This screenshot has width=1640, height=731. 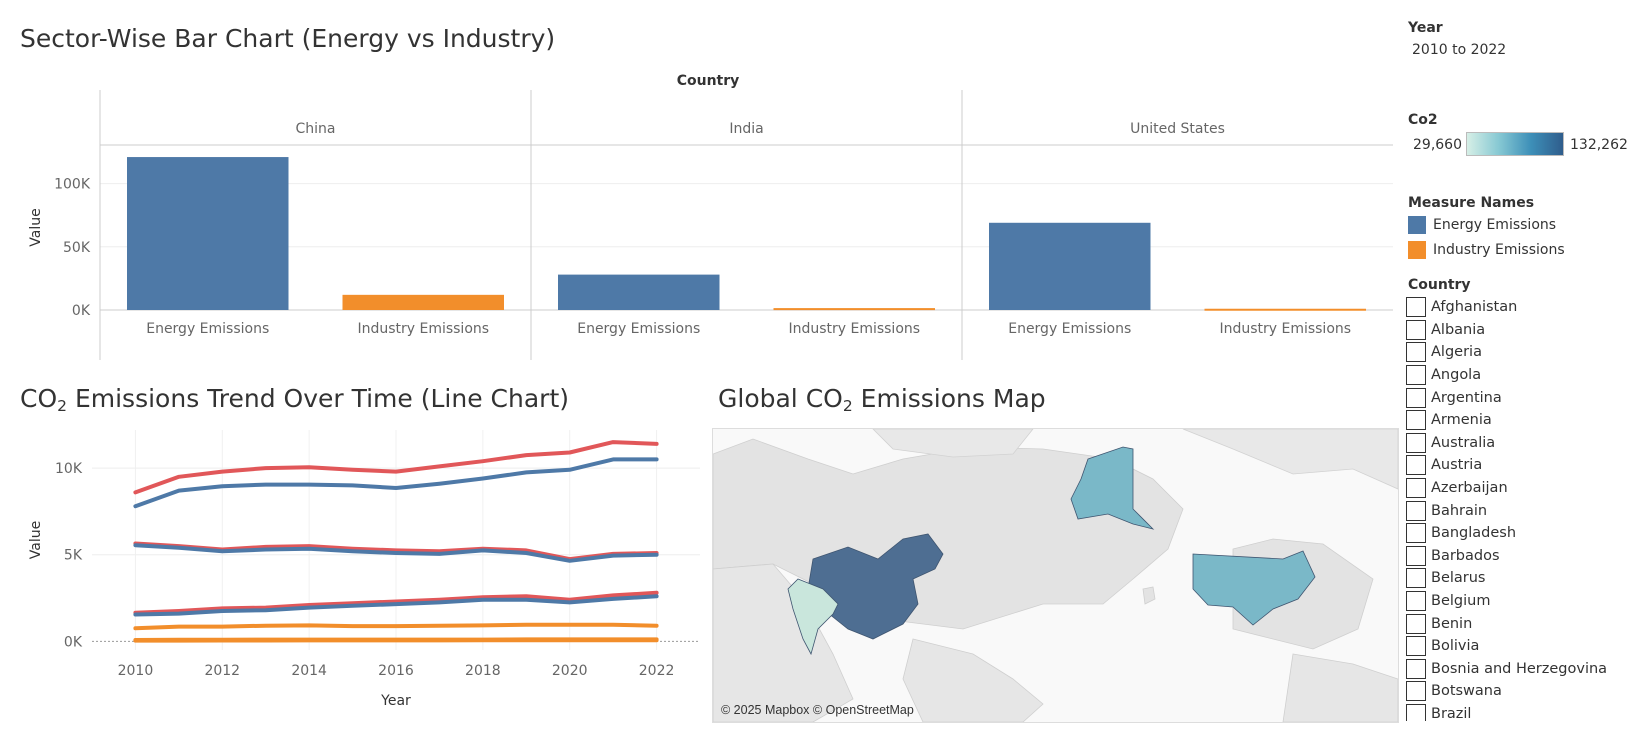 I want to click on bar-china-industry-emissions, so click(x=423, y=302).